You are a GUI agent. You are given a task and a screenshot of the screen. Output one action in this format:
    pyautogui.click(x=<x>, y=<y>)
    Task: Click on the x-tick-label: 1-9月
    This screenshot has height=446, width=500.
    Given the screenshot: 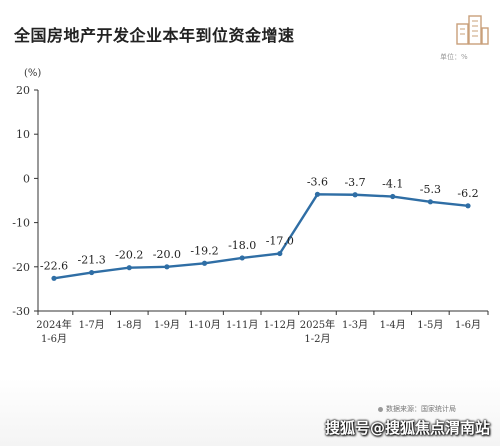 What is the action you would take?
    pyautogui.click(x=167, y=325)
    